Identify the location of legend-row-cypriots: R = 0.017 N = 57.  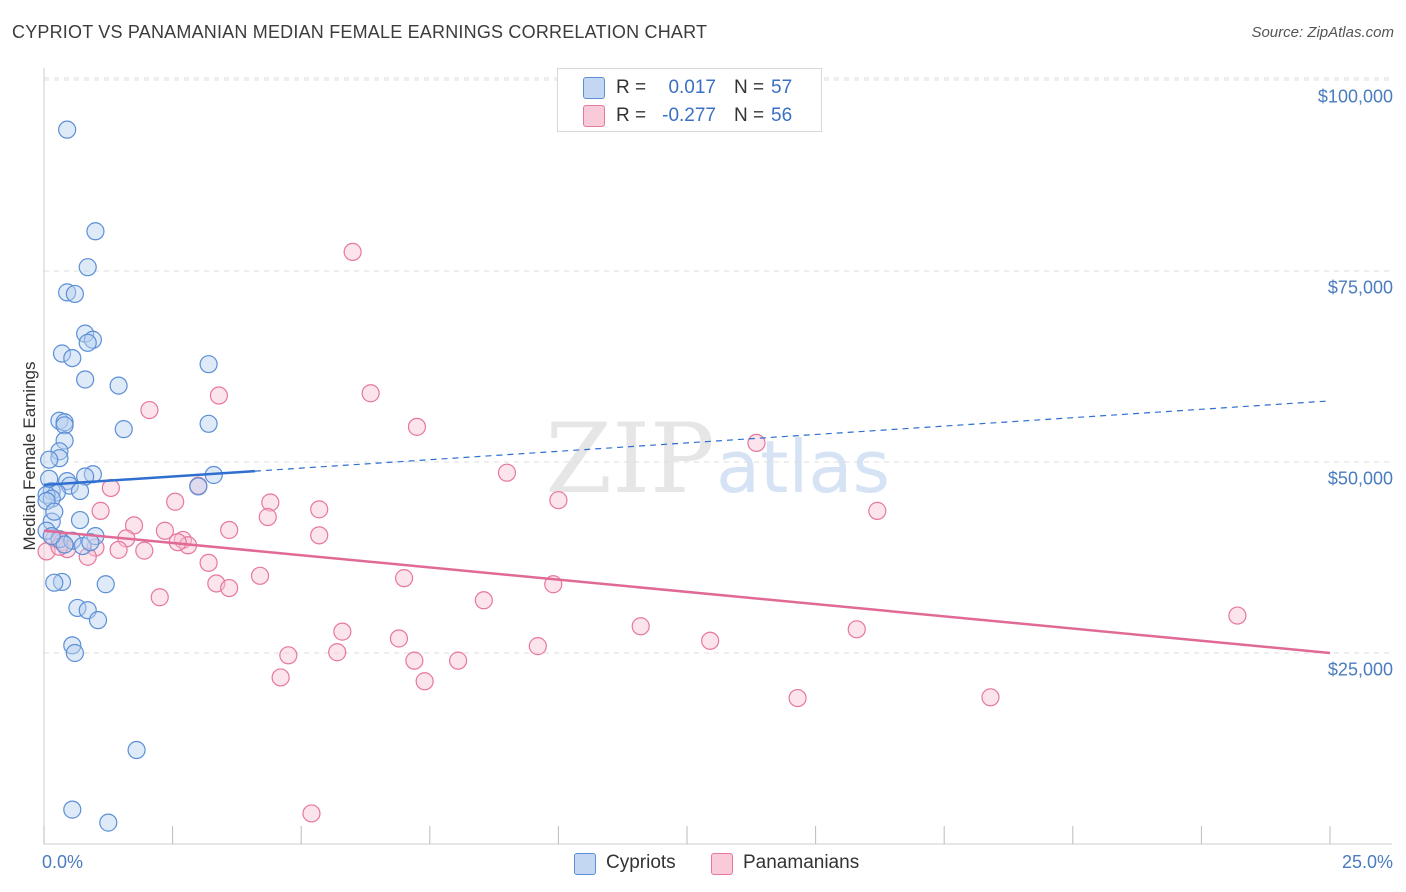
(689, 87).